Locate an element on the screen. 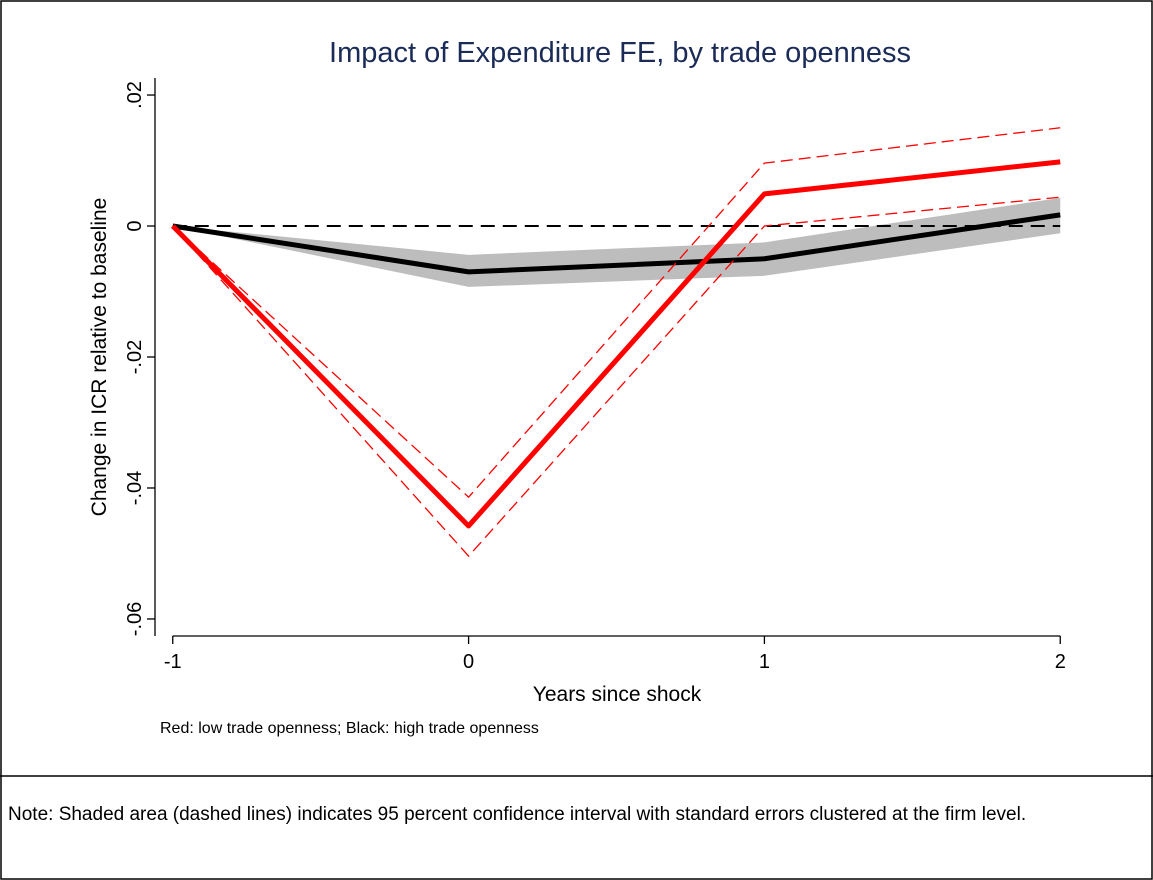 The height and width of the screenshot is (880, 1153). x-tick-label: 0 is located at coordinates (468, 662).